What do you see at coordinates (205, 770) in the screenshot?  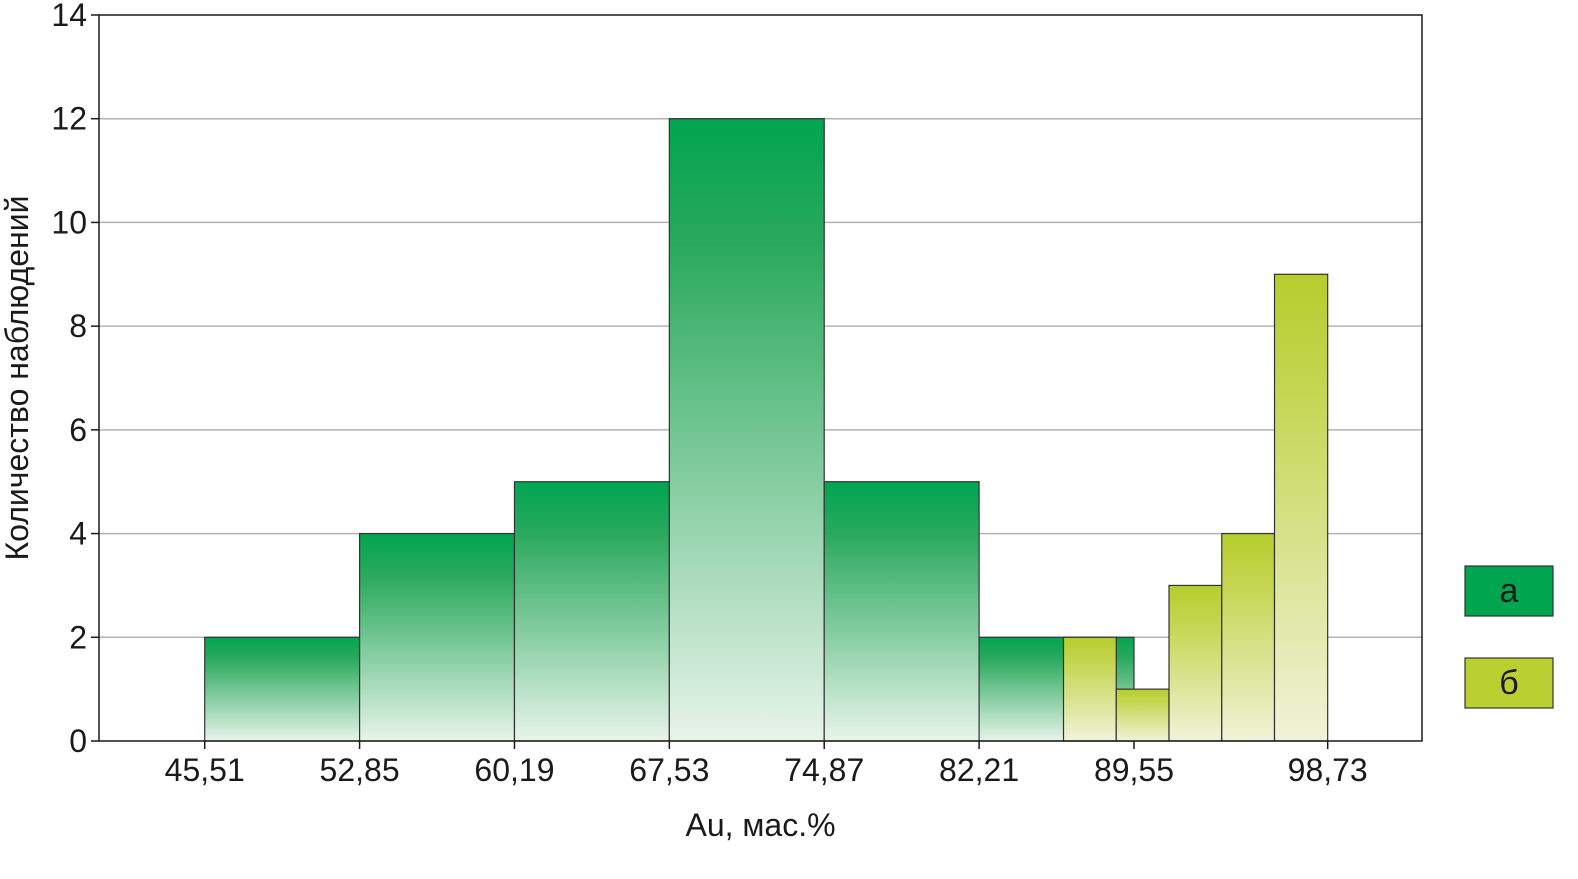 I see `x-tick-label: 45,51` at bounding box center [205, 770].